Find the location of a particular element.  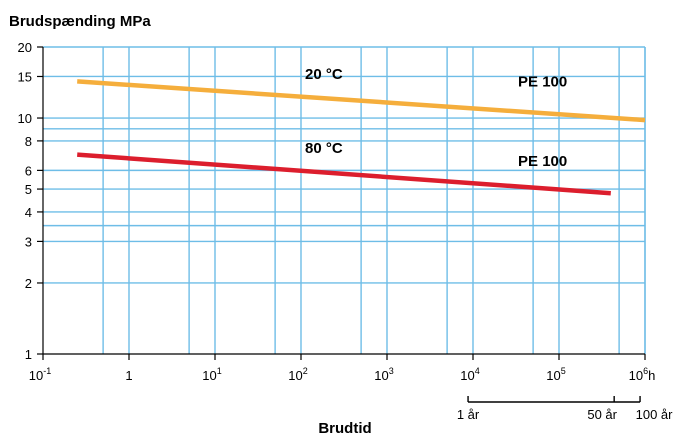

y-tick-label: 5 is located at coordinates (28, 189).